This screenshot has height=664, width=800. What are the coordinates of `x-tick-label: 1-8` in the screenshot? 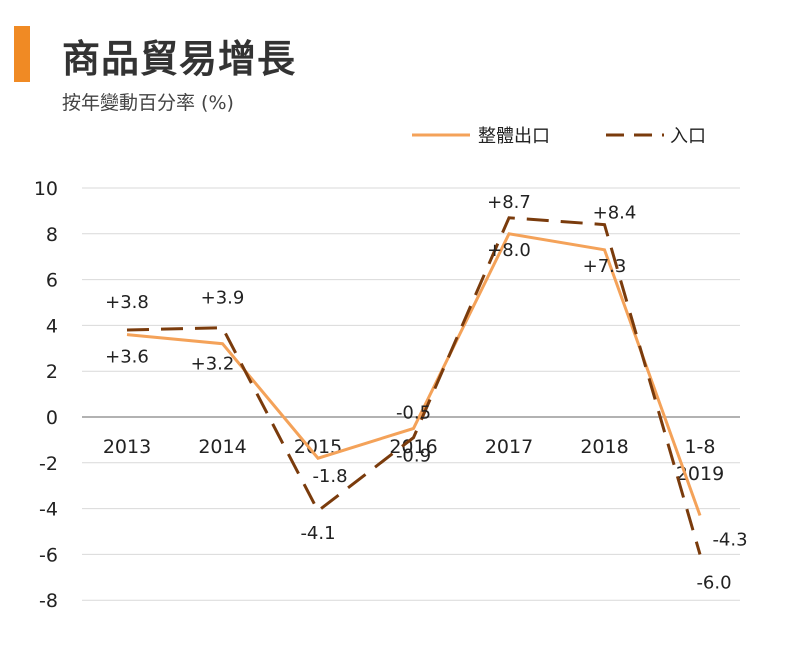 It's located at (699, 447).